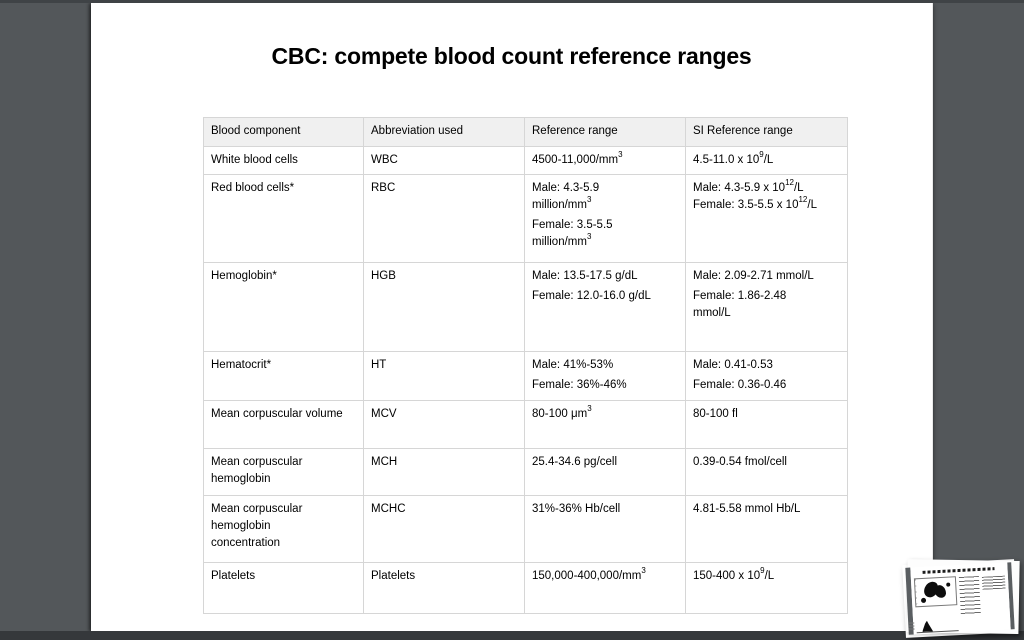  I want to click on cell-paragraph: Mean corpuscular volume, so click(283, 414).